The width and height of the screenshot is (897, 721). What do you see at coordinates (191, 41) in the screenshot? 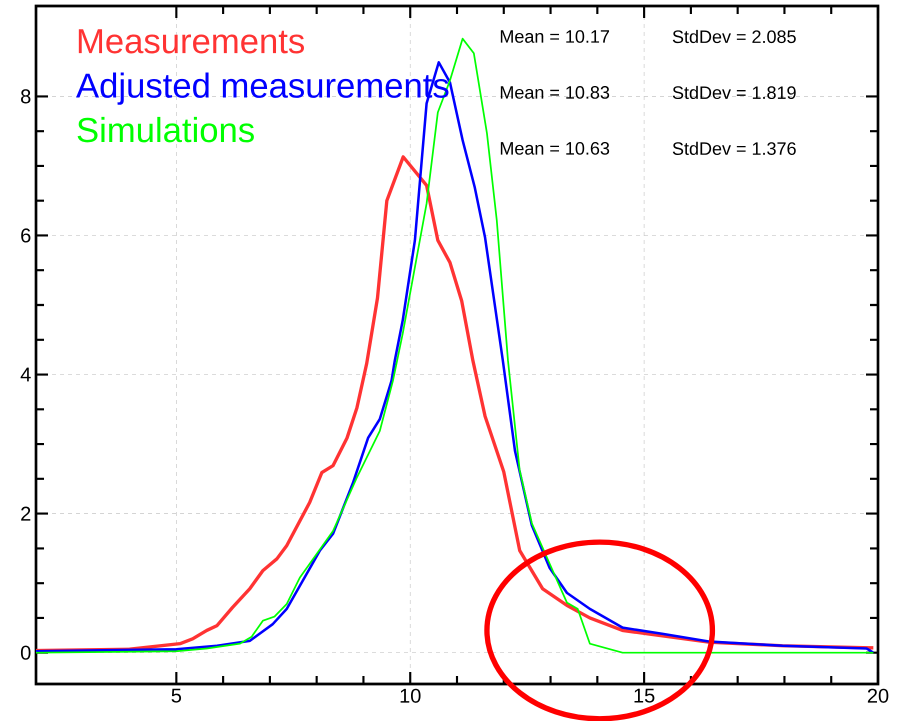
I see `text: Measurements` at bounding box center [191, 41].